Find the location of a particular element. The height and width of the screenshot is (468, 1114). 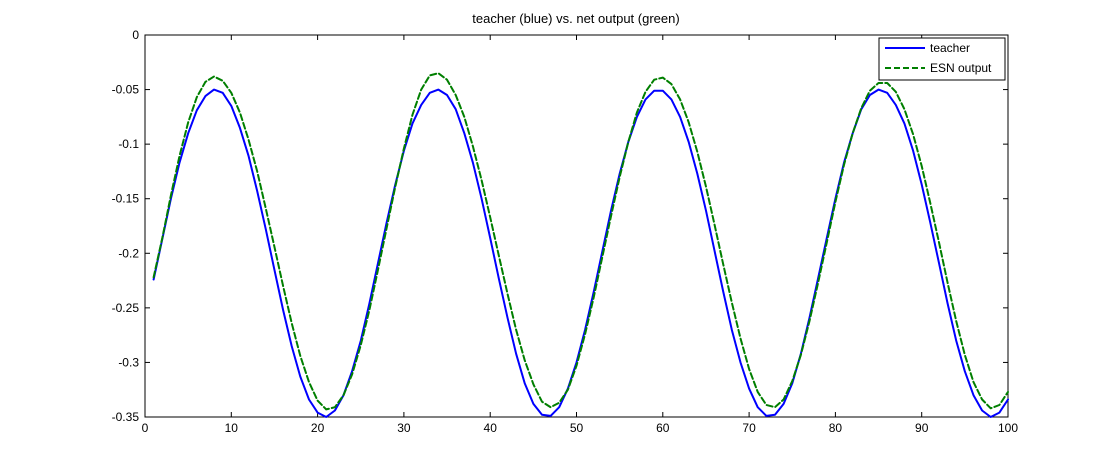

y-tick-label: 0 is located at coordinates (135, 35).